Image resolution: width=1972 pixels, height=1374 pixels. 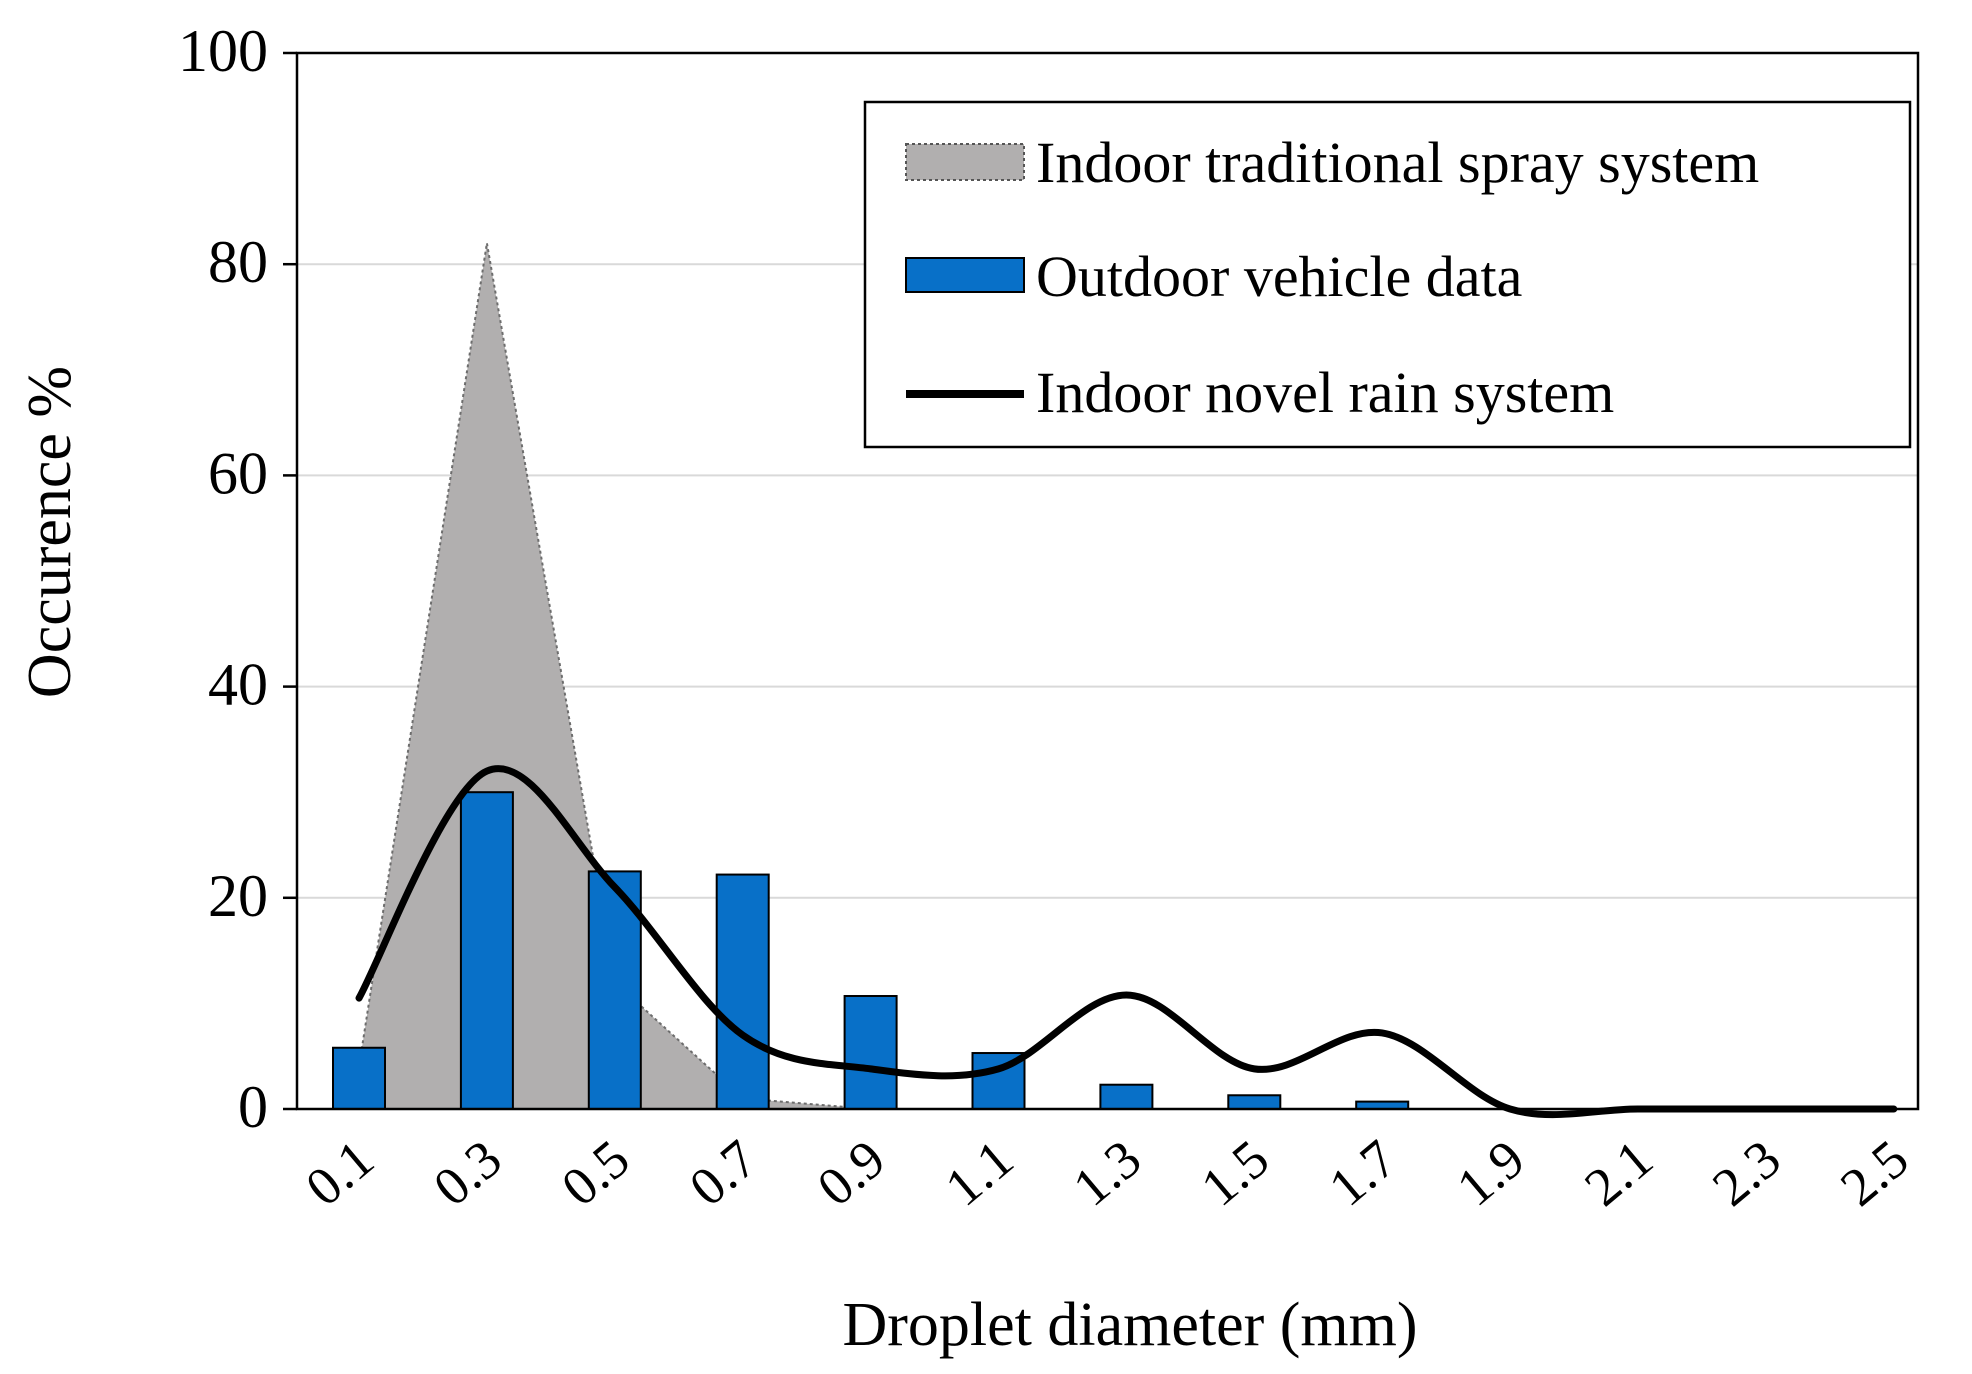 What do you see at coordinates (1279, 276) in the screenshot?
I see `legend-label-vehicle: Outdoor vehicle data` at bounding box center [1279, 276].